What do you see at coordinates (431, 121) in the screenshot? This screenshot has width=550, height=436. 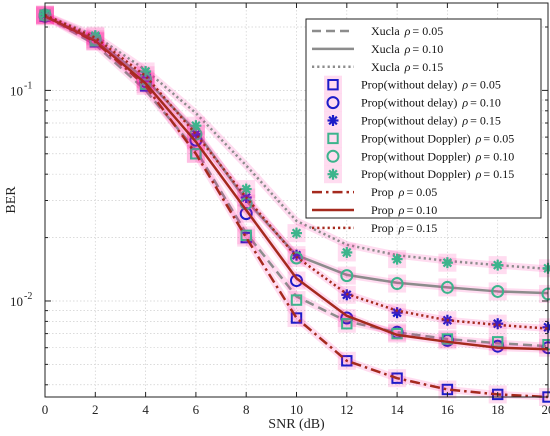 I see `legend-label: Prop(without delay) ρ = 0.15` at bounding box center [431, 121].